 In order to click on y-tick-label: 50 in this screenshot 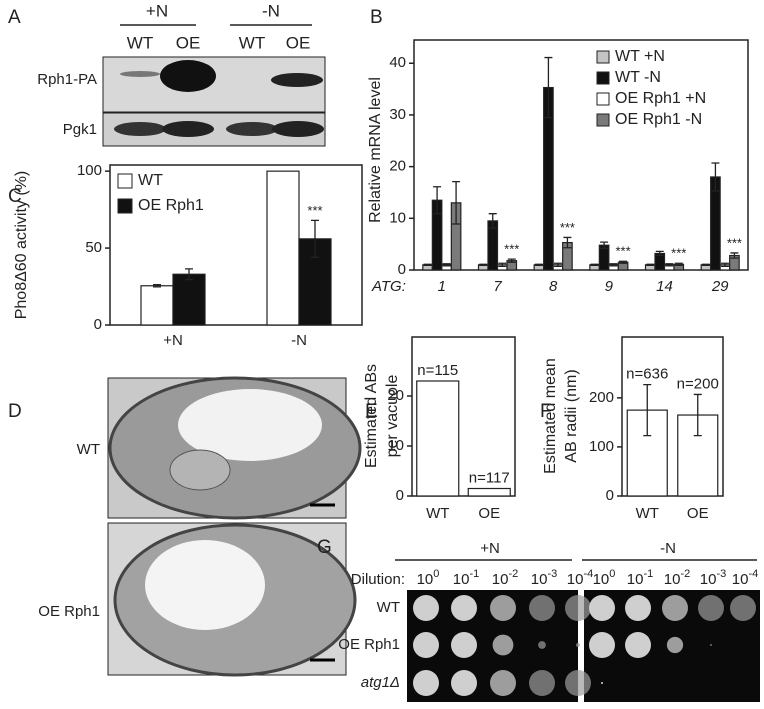, I will do `click(93, 247)`.